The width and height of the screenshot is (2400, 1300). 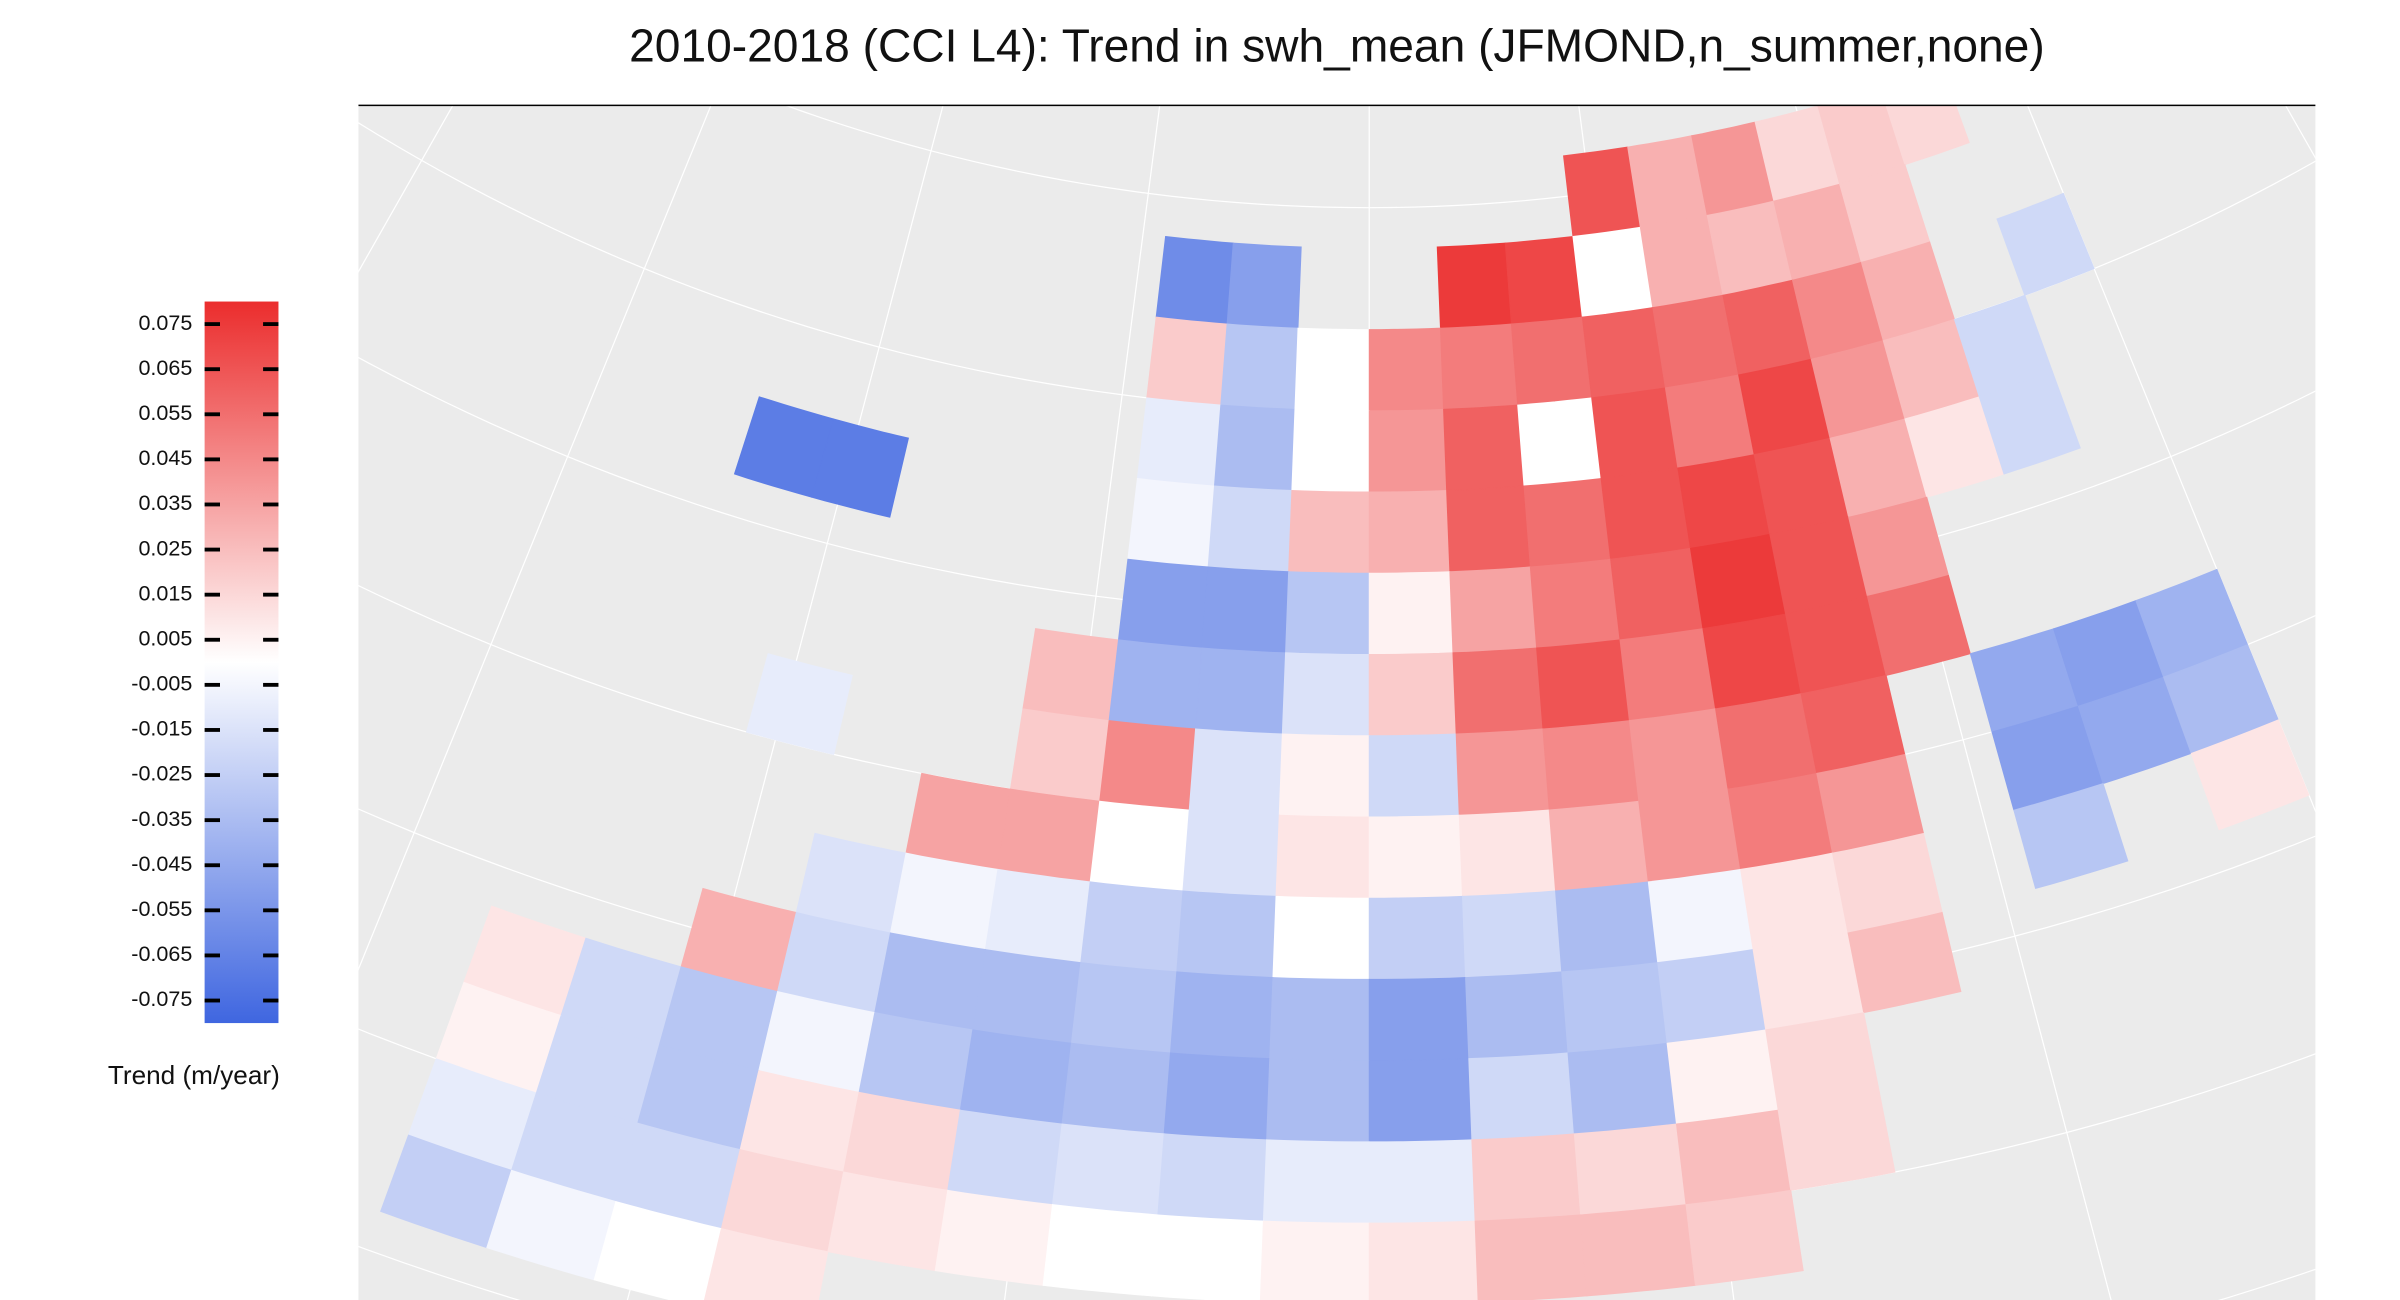 I want to click on colorbar-tick-label: -0.015, so click(x=161, y=729).